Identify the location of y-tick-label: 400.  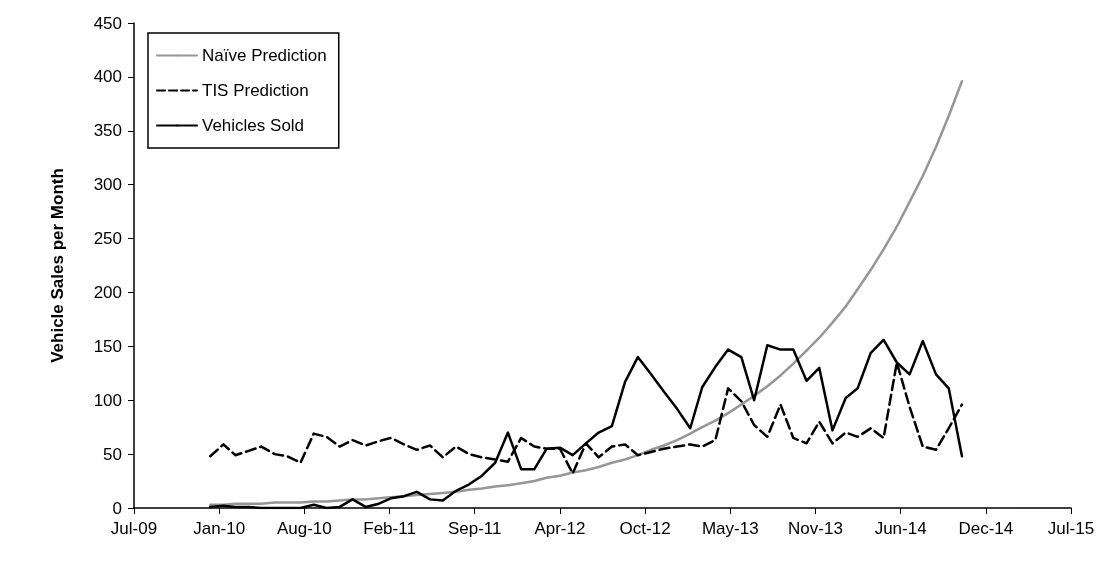
(107, 77).